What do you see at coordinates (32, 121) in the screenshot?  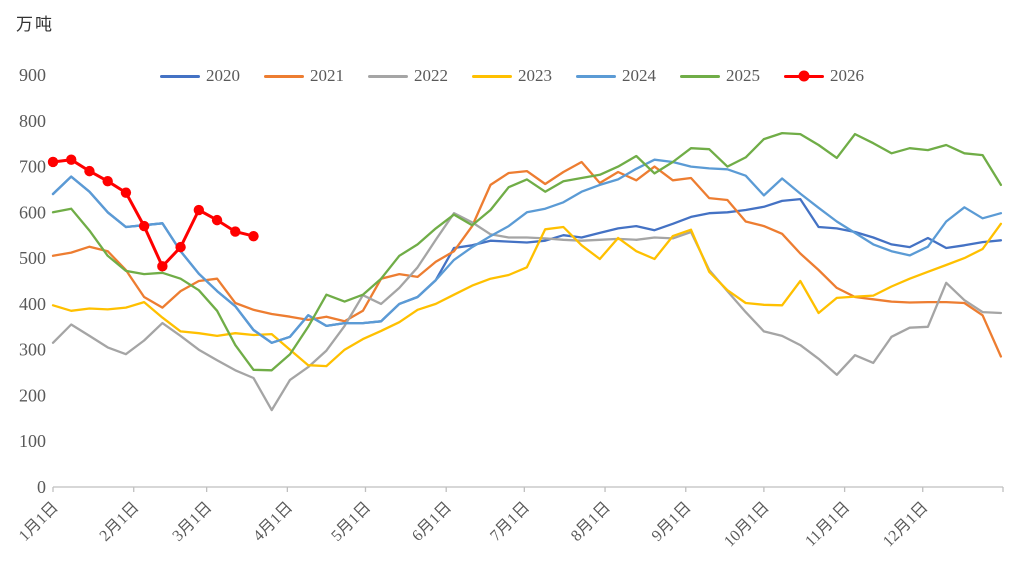 I see `y-tick-label: 800` at bounding box center [32, 121].